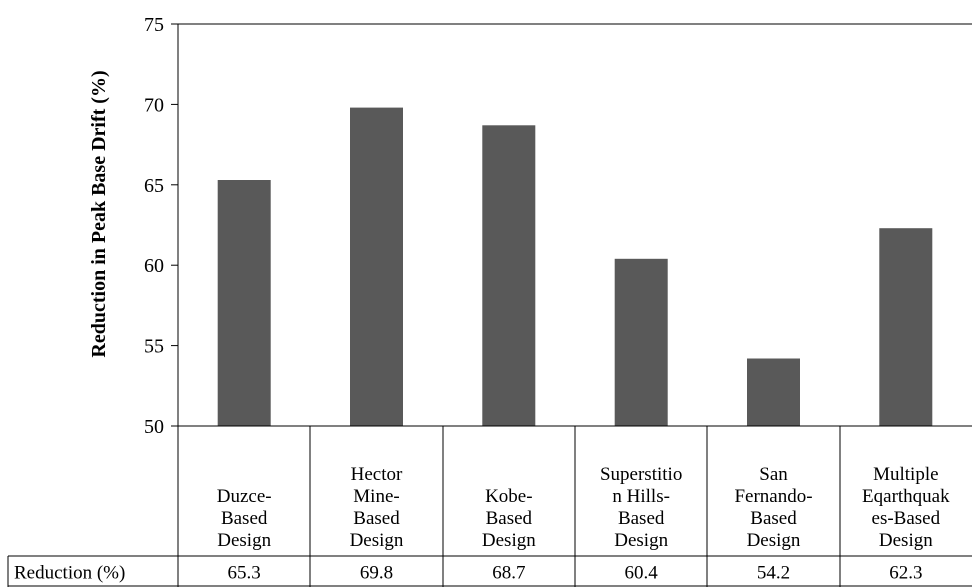  Describe the element at coordinates (641, 507) in the screenshot. I see `category-label: Superstitio n Hills-Based Design` at that location.